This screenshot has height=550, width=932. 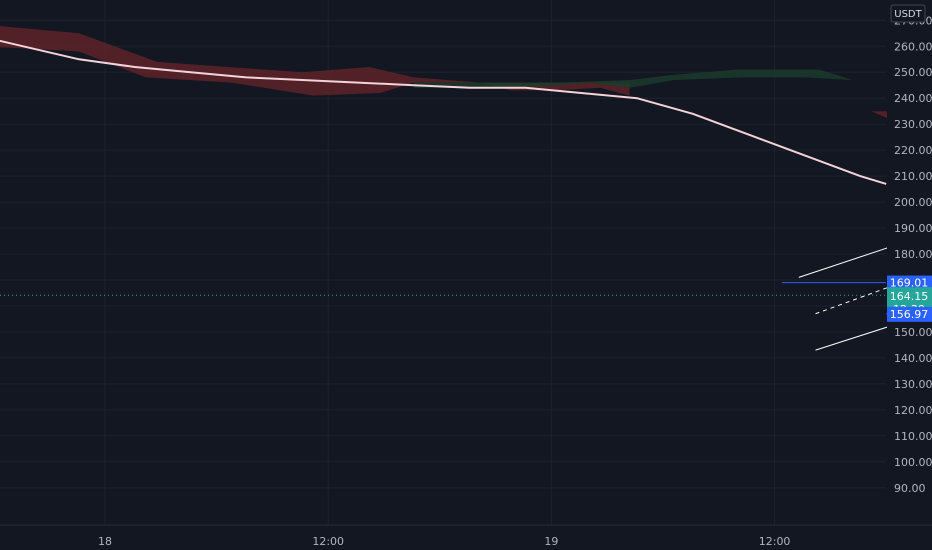 What do you see at coordinates (913, 124) in the screenshot?
I see `price-tick-label: 230.00` at bounding box center [913, 124].